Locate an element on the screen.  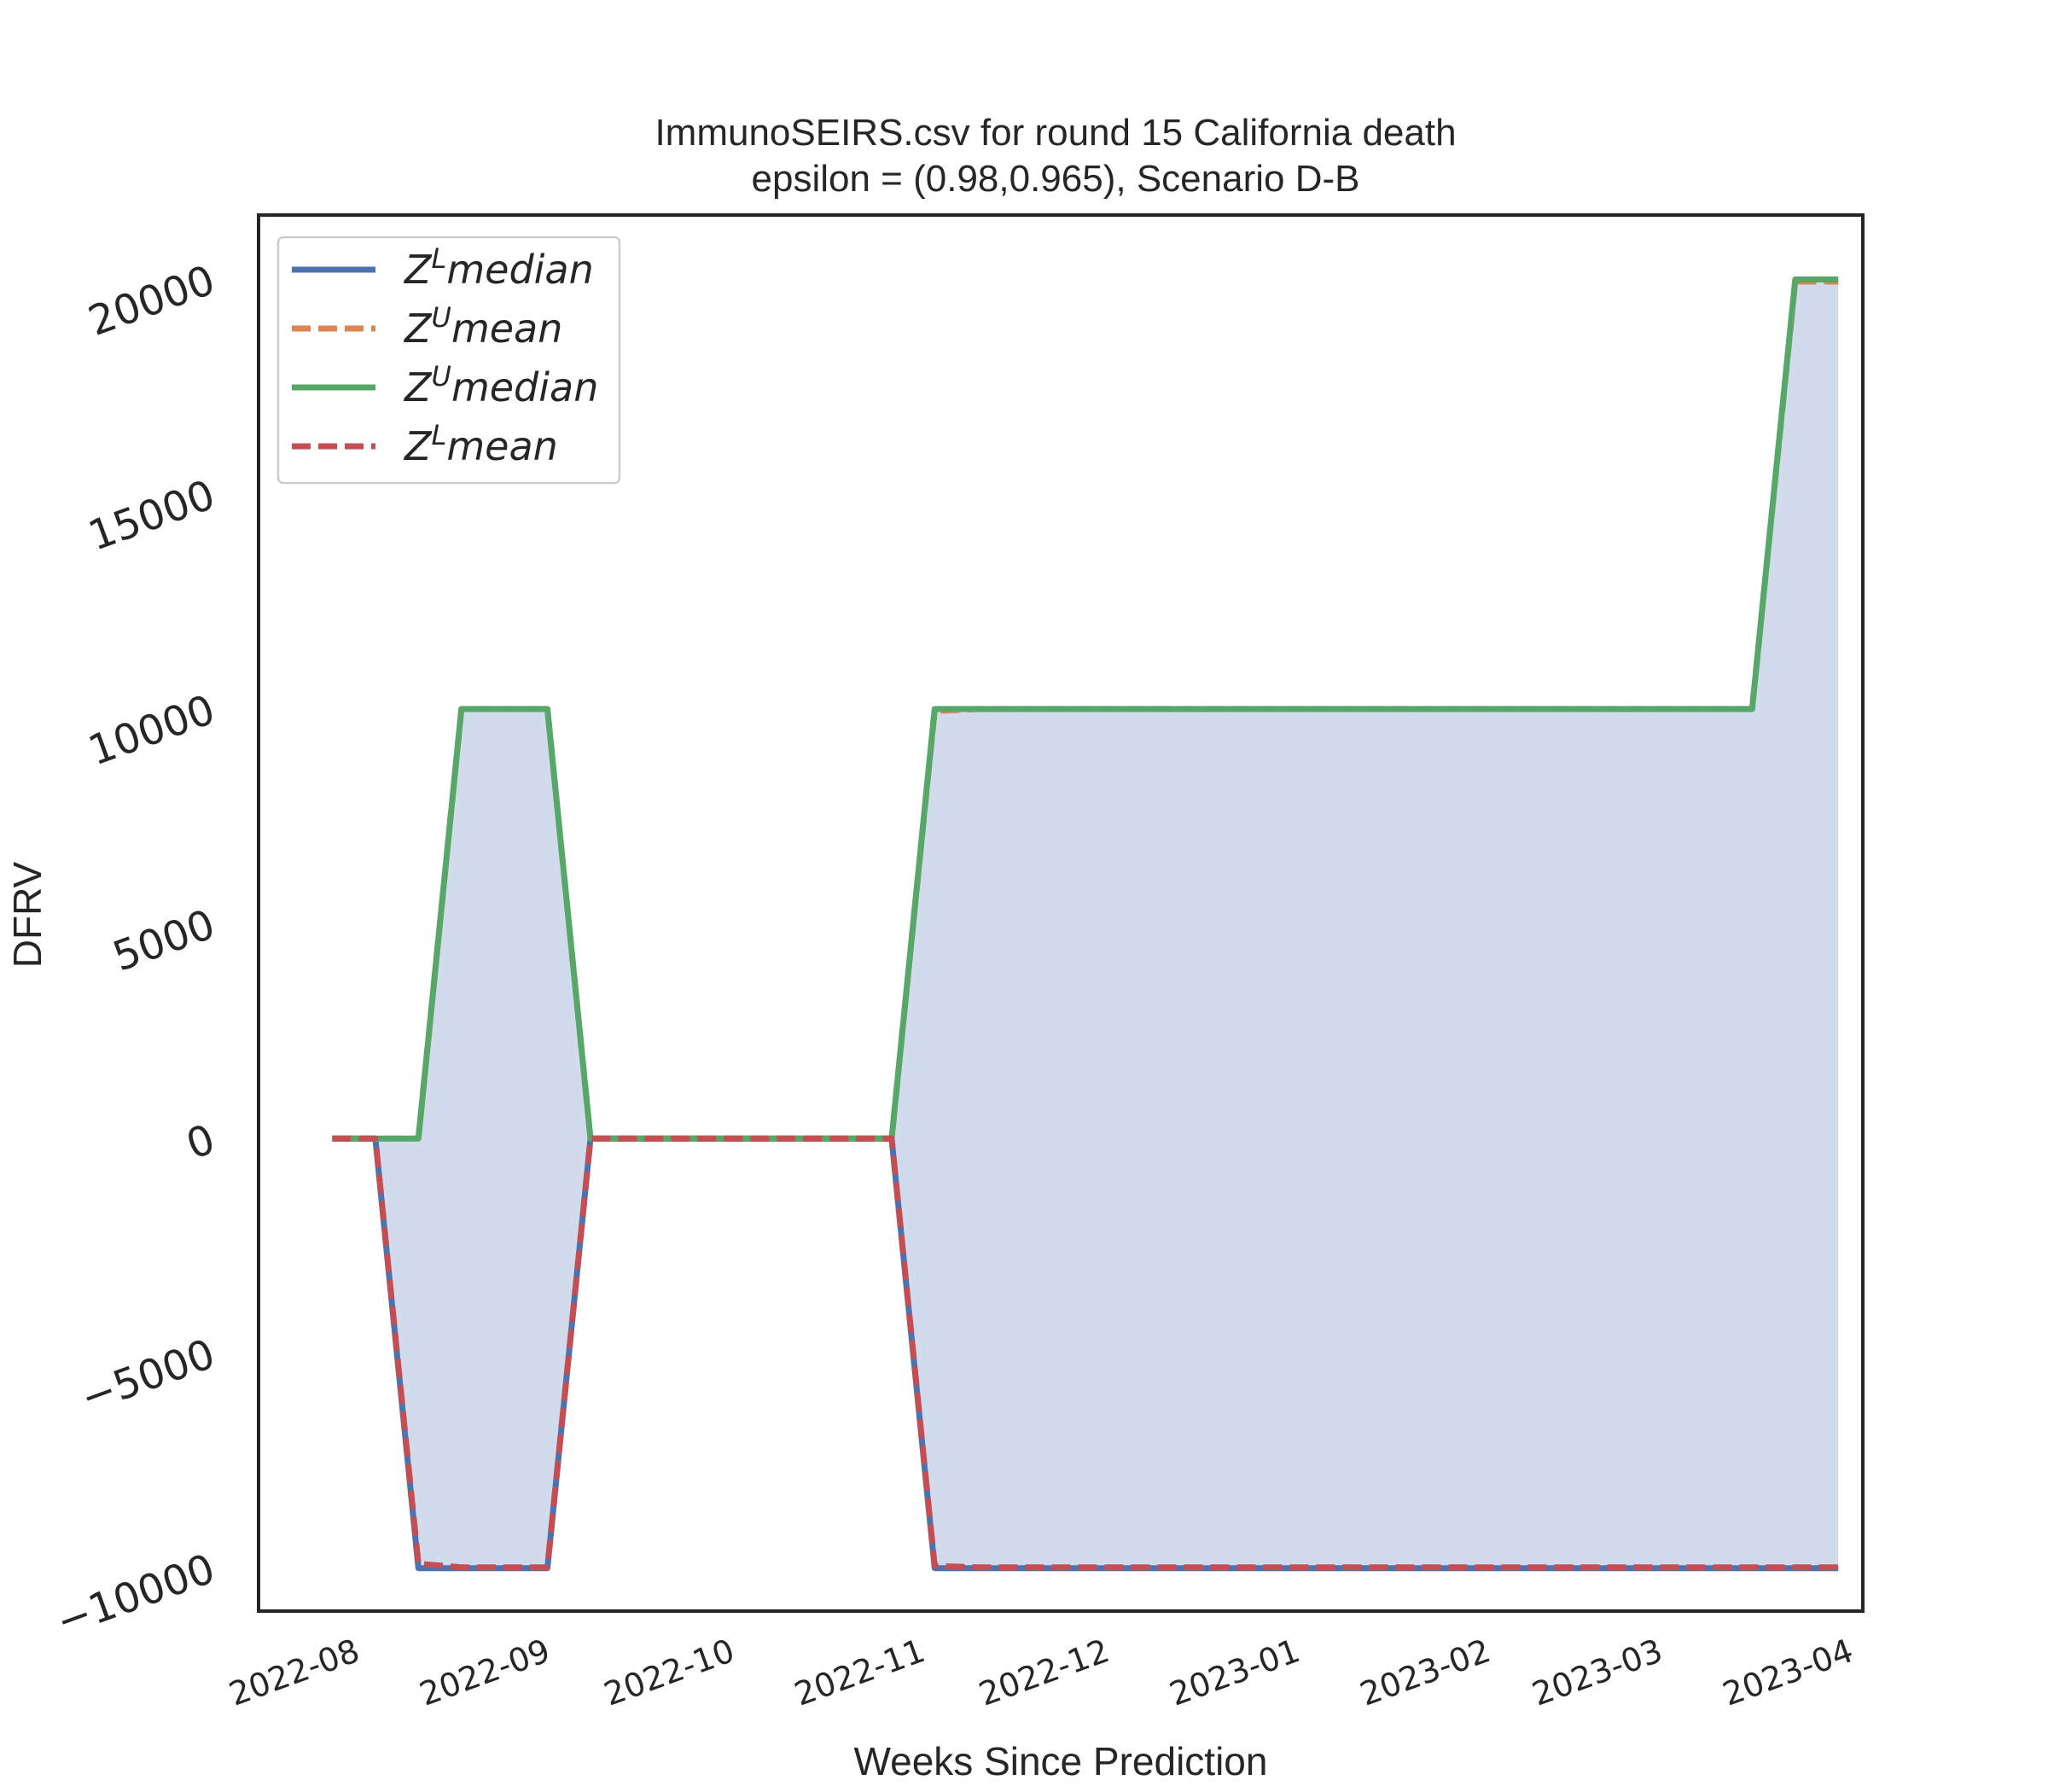
x-axis-label: Weeks Since Prediction is located at coordinates (1061, 1761).